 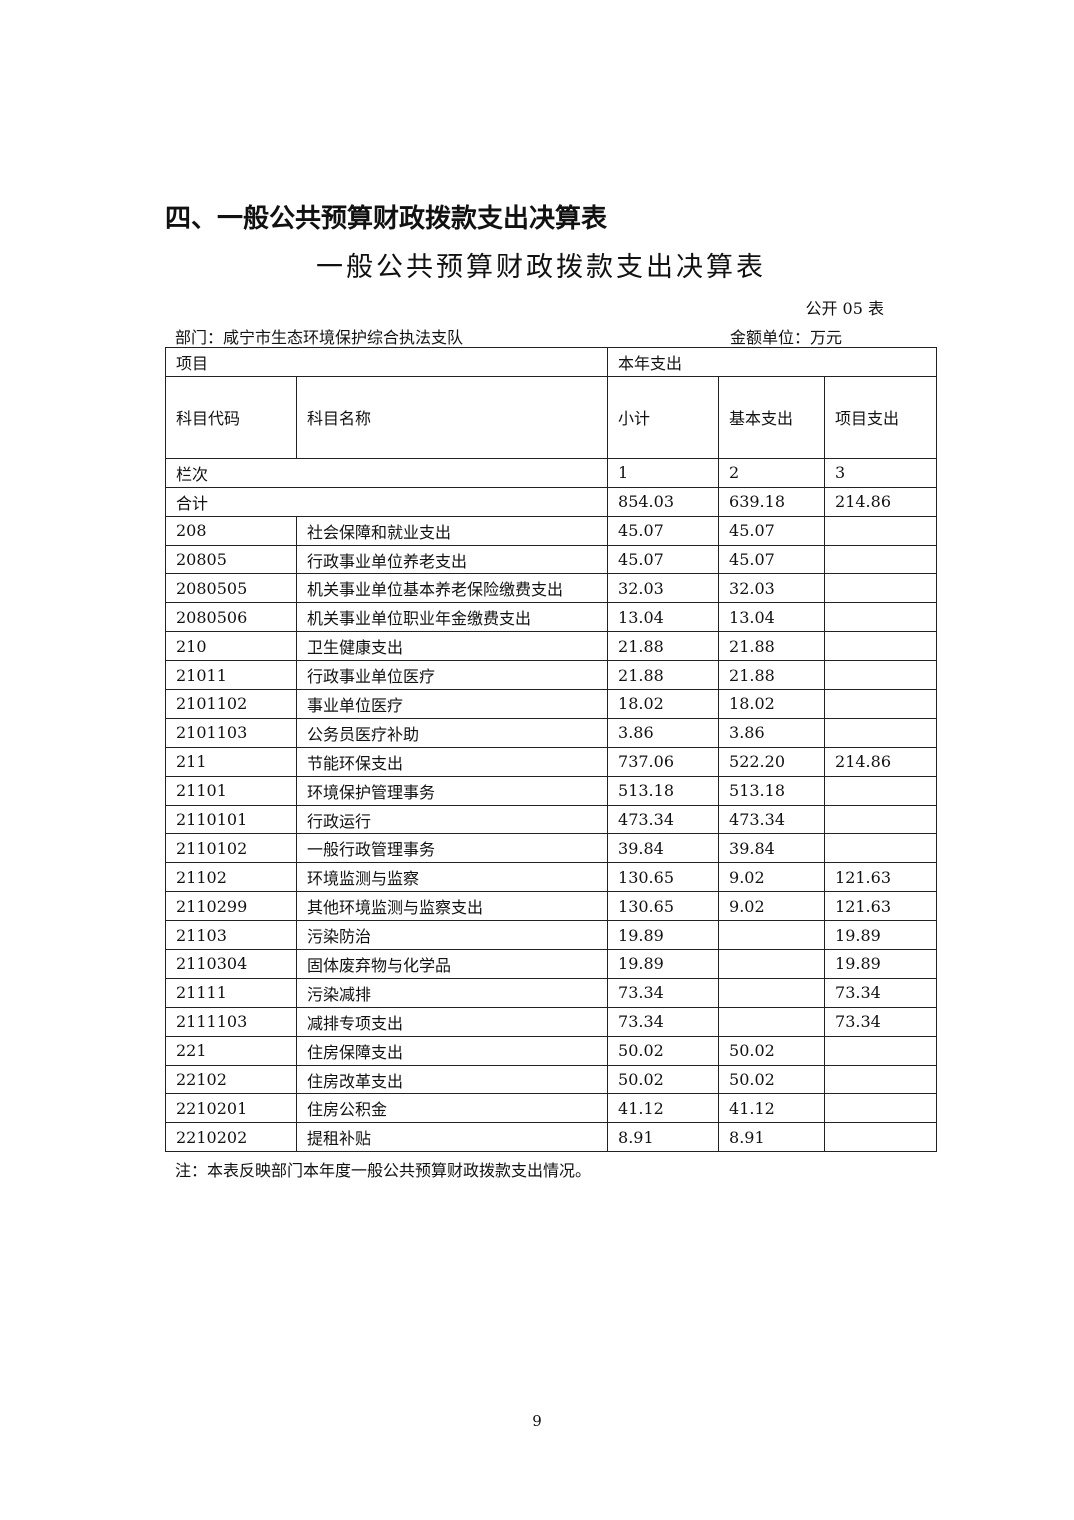 I want to click on cell-subtotal: 3.86, so click(x=663, y=732).